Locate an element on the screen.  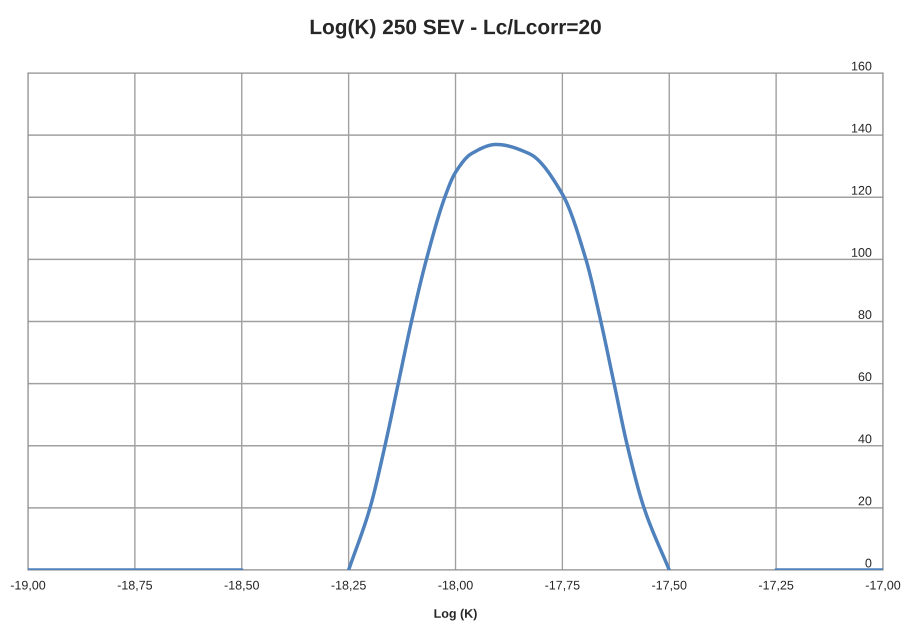
y-tick-label: 80 is located at coordinates (865, 315).